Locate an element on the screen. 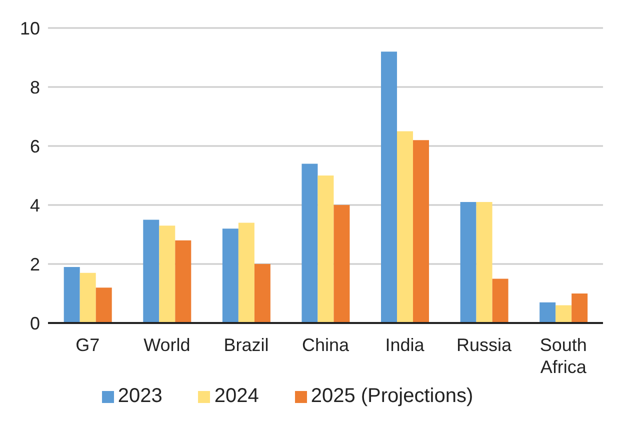 Image resolution: width=617 pixels, height=421 pixels. y-tick-label: 8 is located at coordinates (35, 87).